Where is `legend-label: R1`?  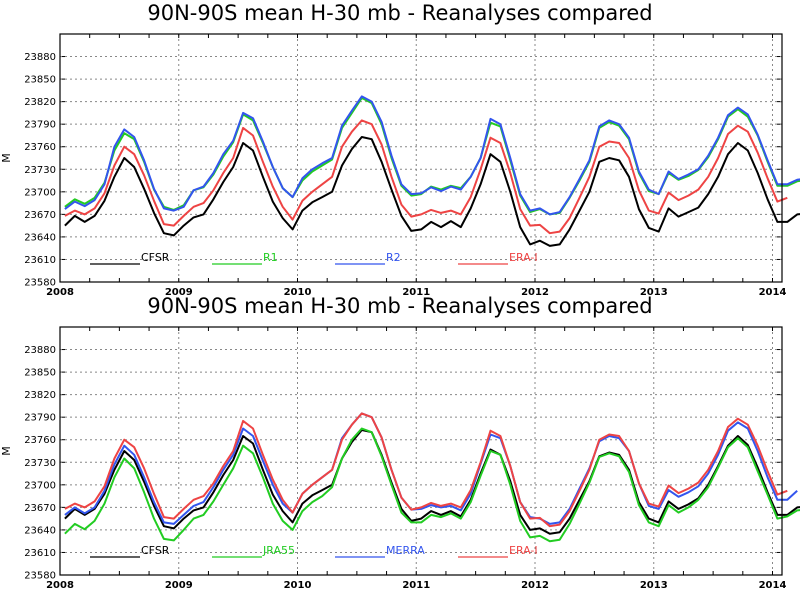
legend-label: R1 is located at coordinates (270, 257).